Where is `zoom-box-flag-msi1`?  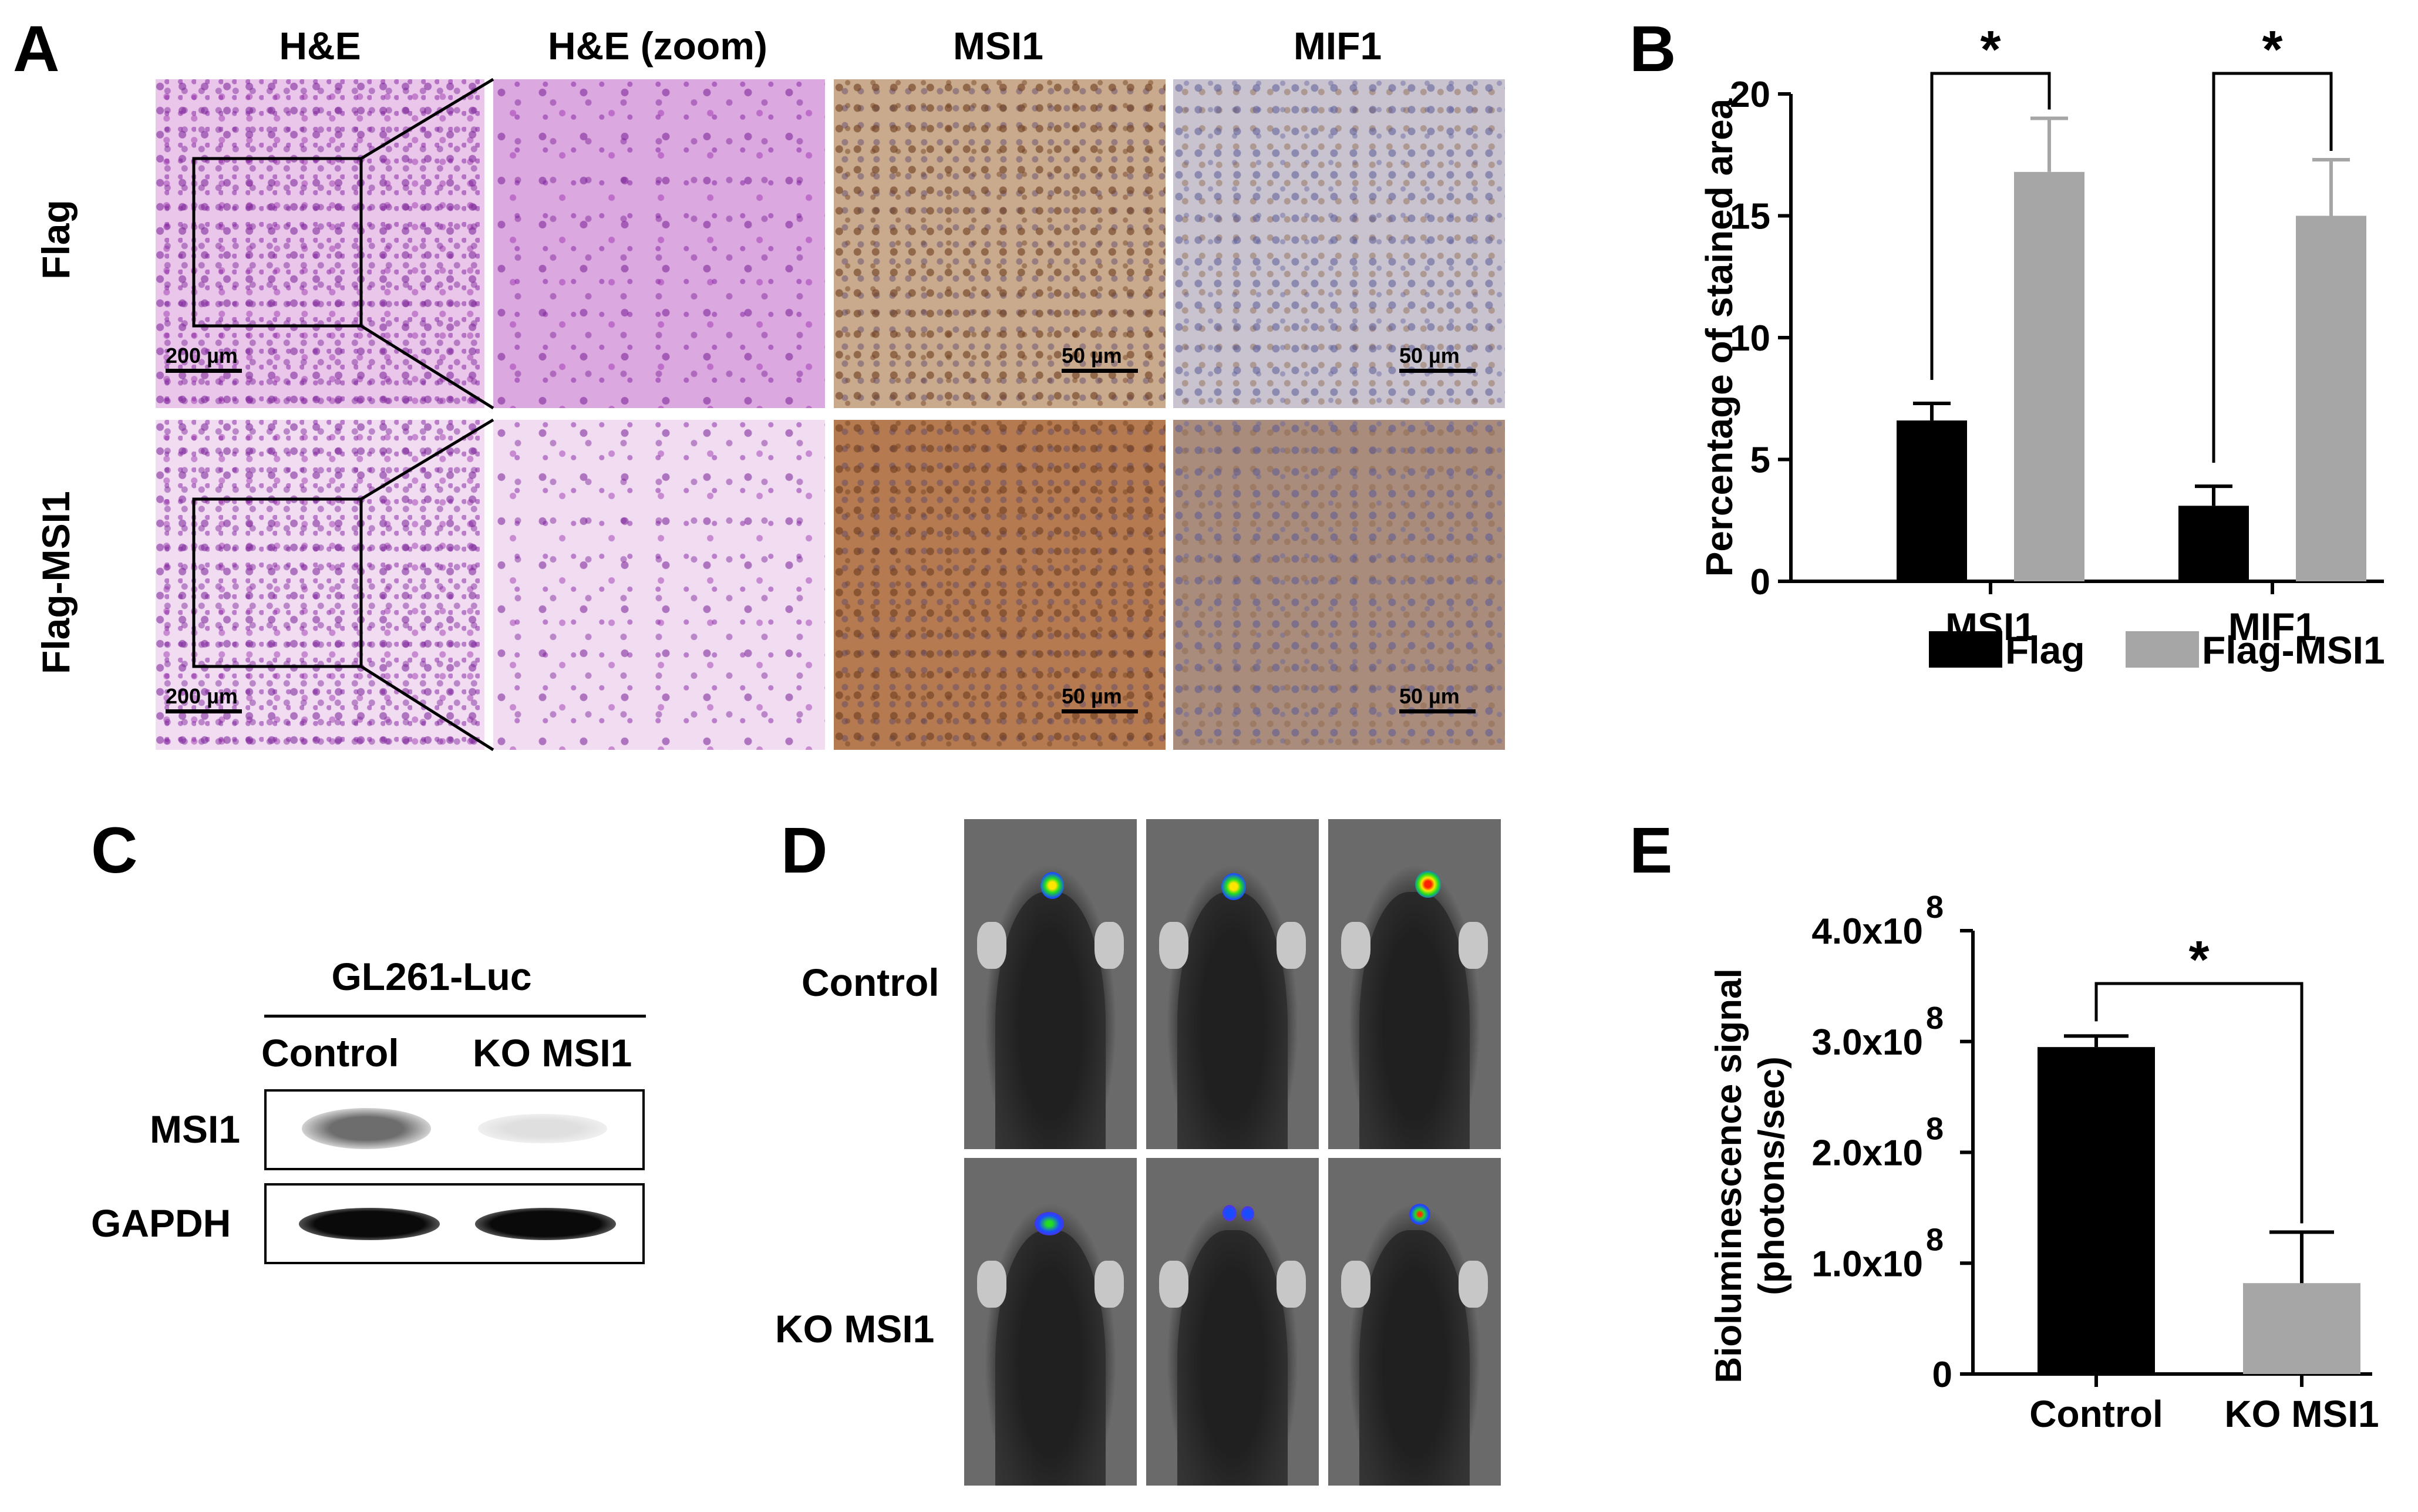
zoom-box-flag-msi1 is located at coordinates (277, 582).